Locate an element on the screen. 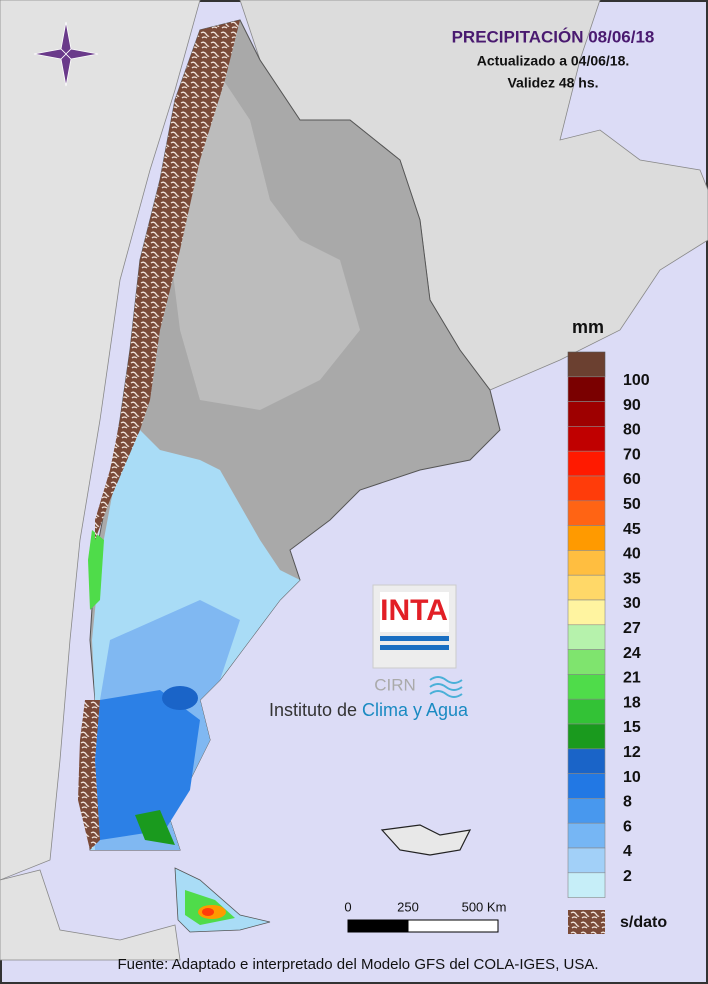 The height and width of the screenshot is (984, 708). compass-rose is located at coordinates (66, 54).